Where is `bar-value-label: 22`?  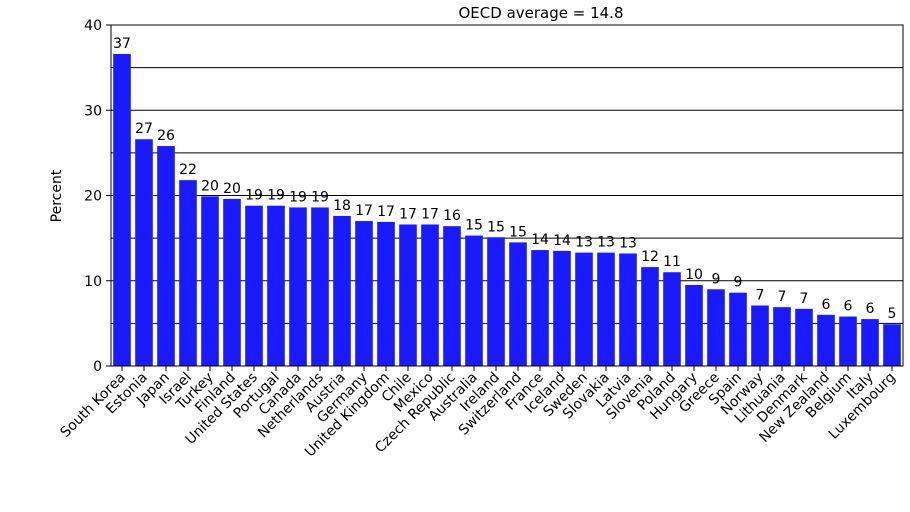 bar-value-label: 22 is located at coordinates (188, 170).